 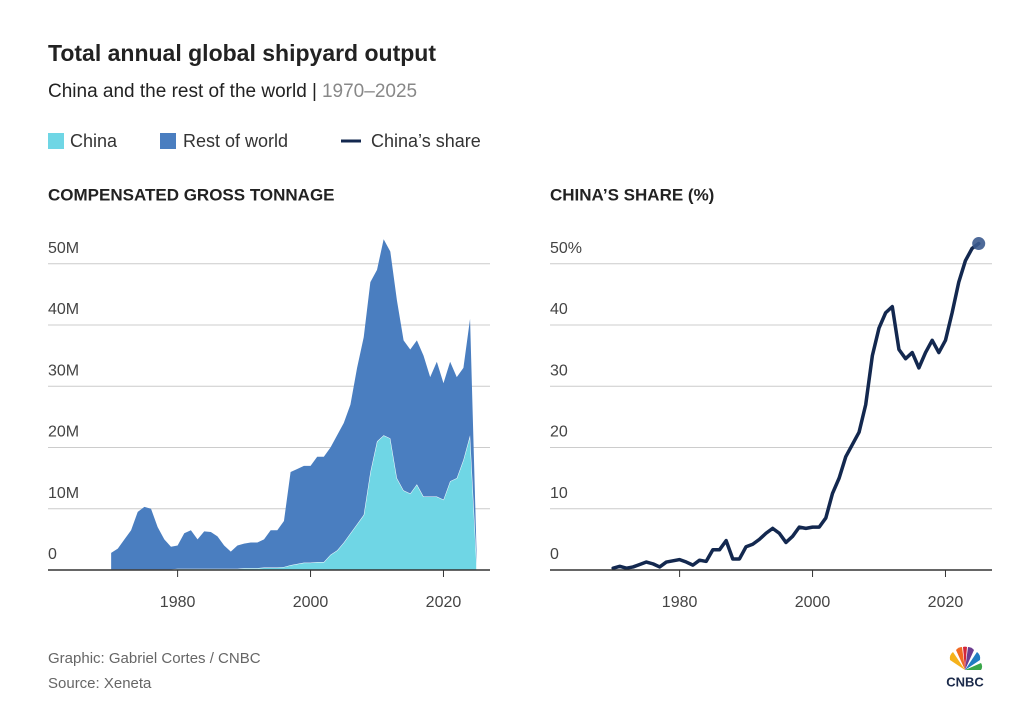 What do you see at coordinates (63, 248) in the screenshot?
I see `y-tick-label: 50M` at bounding box center [63, 248].